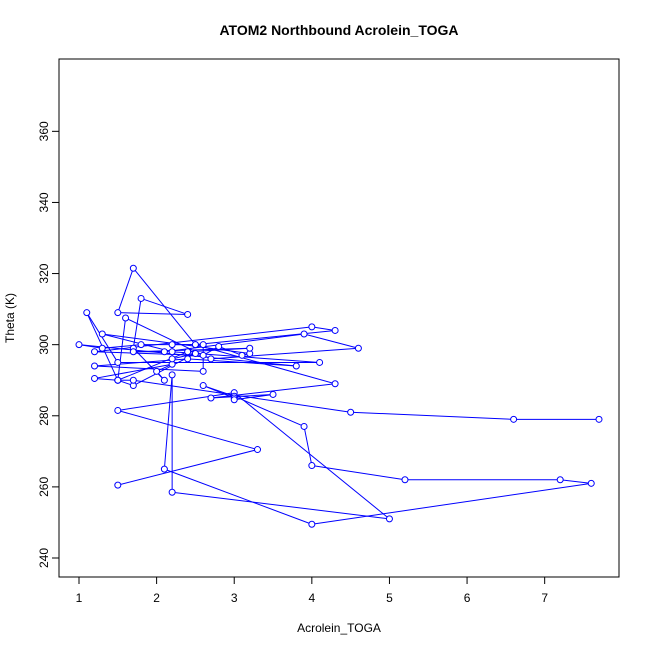  I want to click on x-tick-label: 1, so click(79, 598).